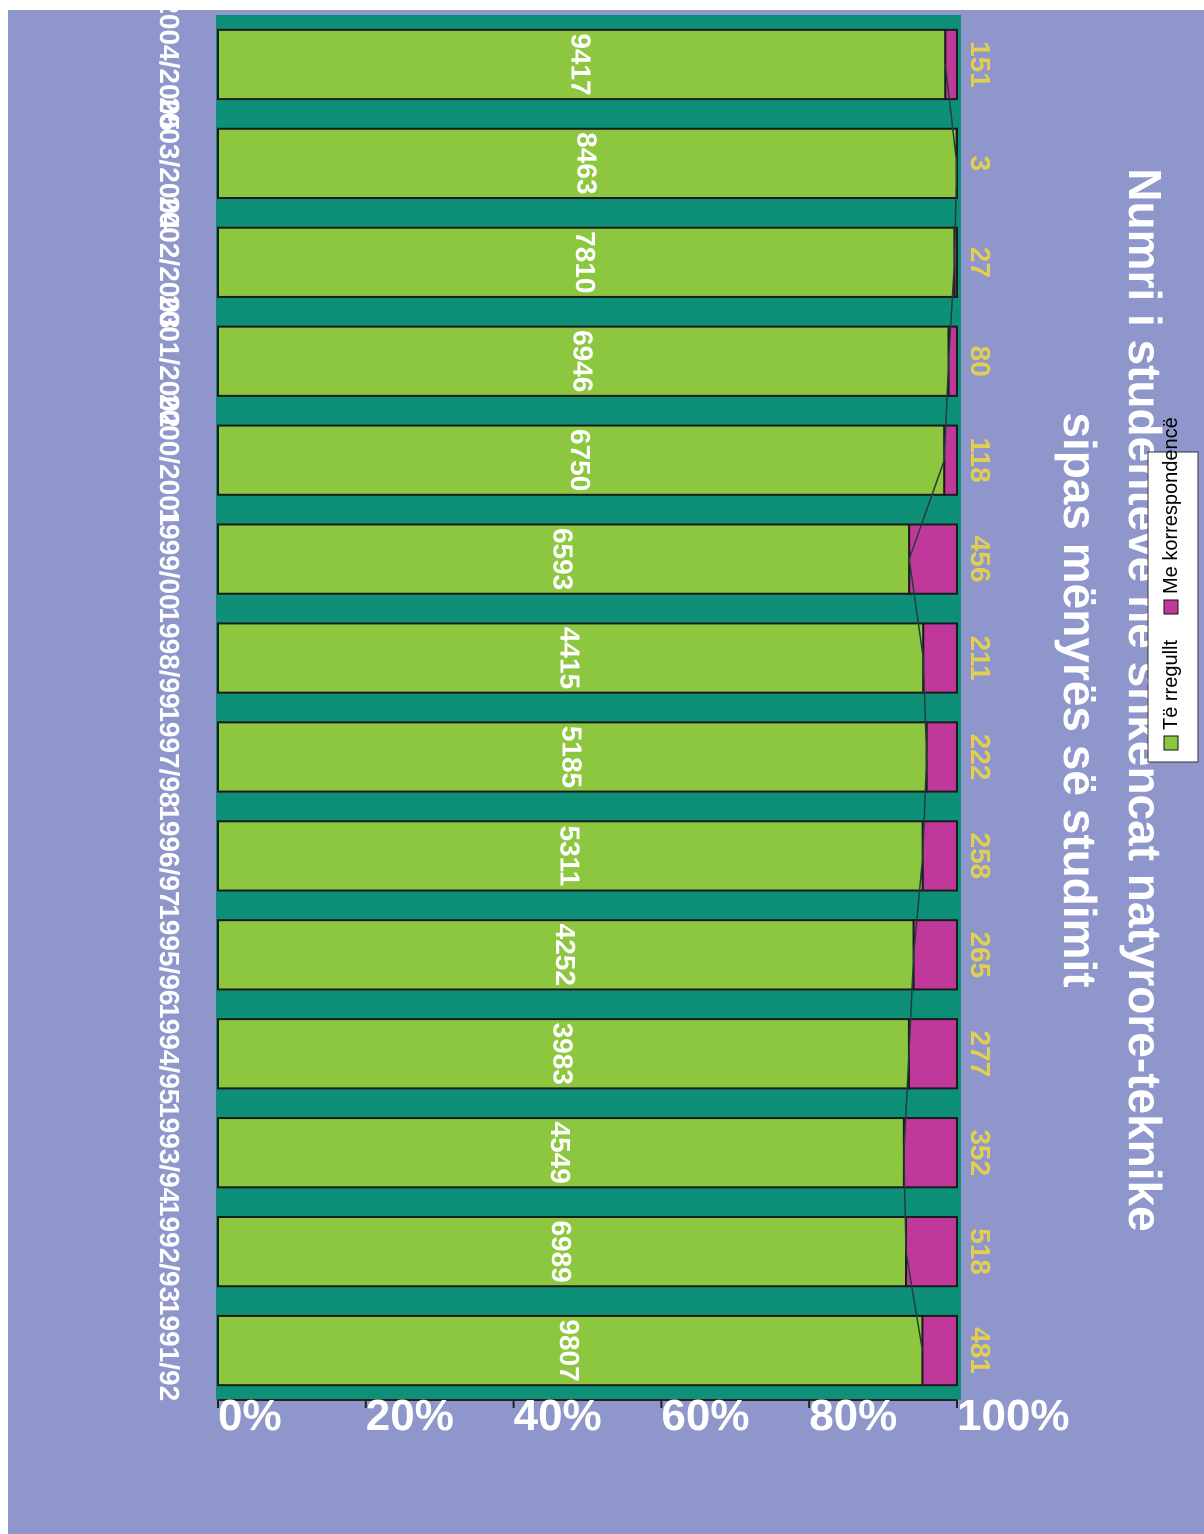 Image resolution: width=1204 pixels, height=1534 pixels. I want to click on data-label-regular: 3983, so click(562, 1054).